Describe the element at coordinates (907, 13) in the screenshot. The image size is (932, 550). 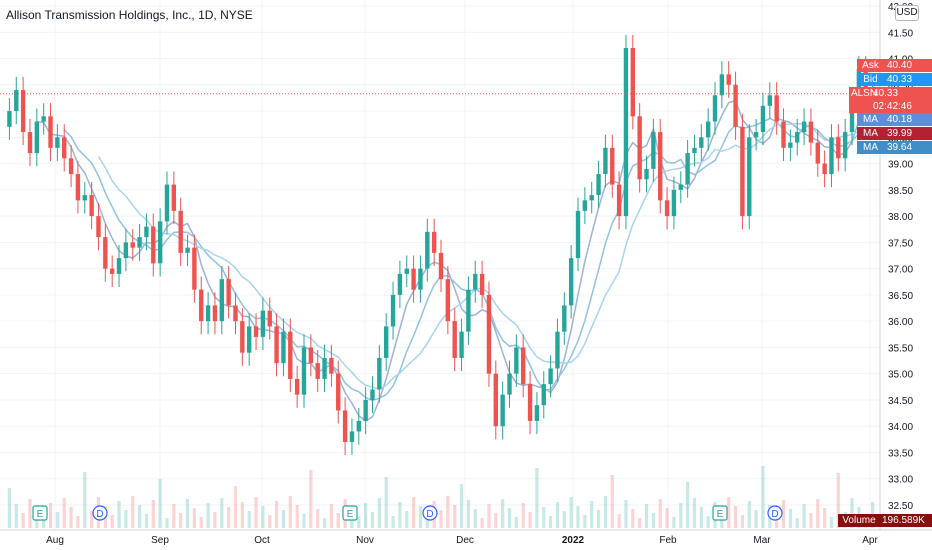
I see `currency-button: USD` at that location.